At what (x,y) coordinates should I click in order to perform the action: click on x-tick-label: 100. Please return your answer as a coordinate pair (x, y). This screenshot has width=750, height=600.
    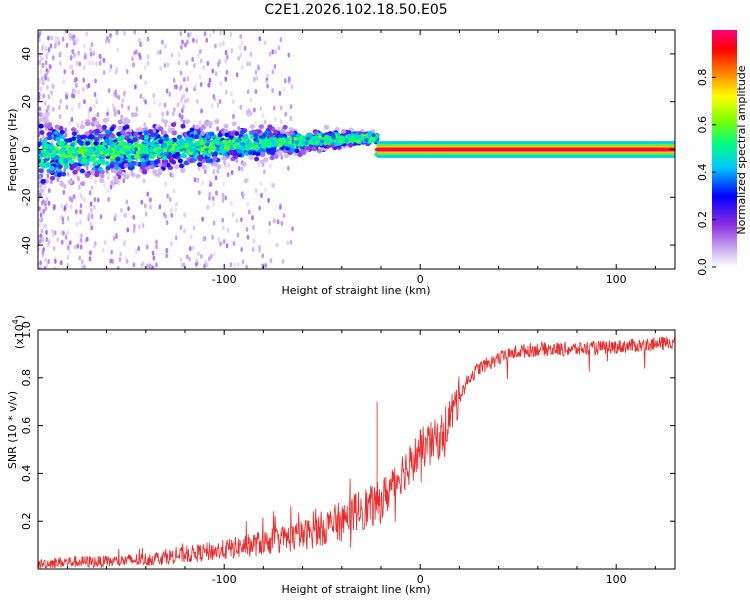
    Looking at the image, I should click on (616, 279).